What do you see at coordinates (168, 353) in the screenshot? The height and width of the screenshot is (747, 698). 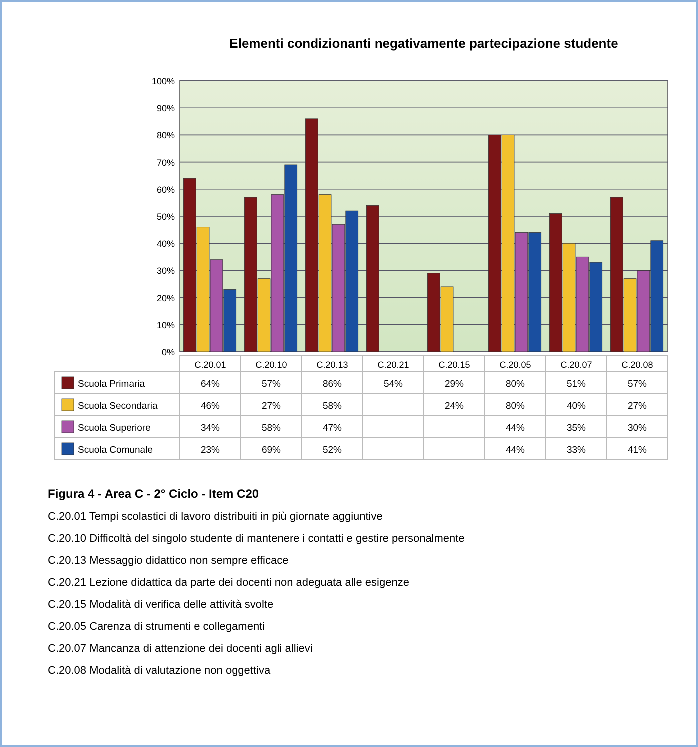 I see `y-tick-label: 0%` at bounding box center [168, 353].